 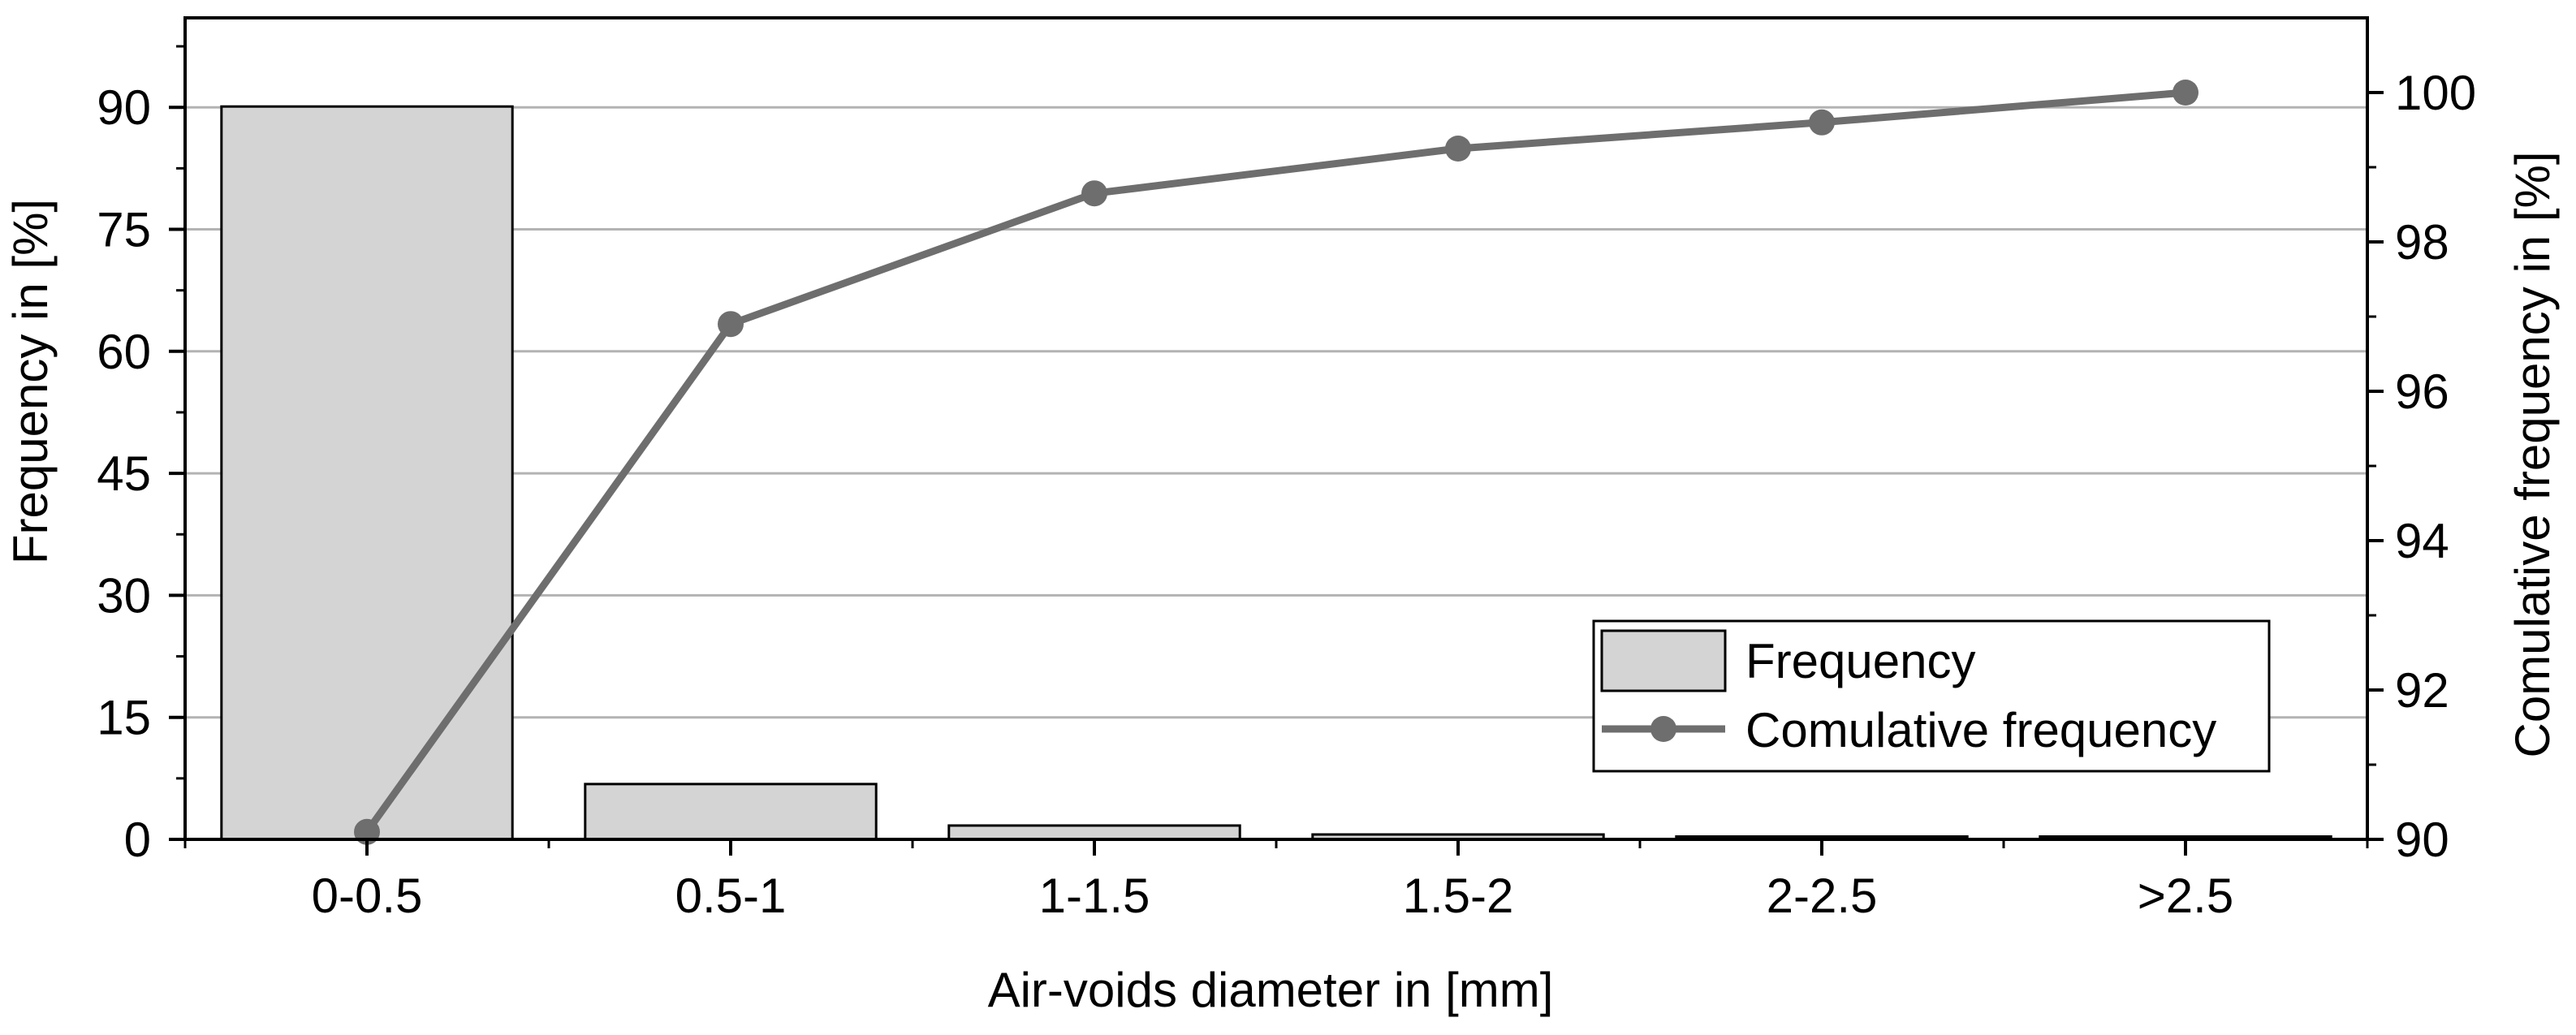 What do you see at coordinates (1980, 730) in the screenshot?
I see `legend-label-cumulative: Comulative frequency` at bounding box center [1980, 730].